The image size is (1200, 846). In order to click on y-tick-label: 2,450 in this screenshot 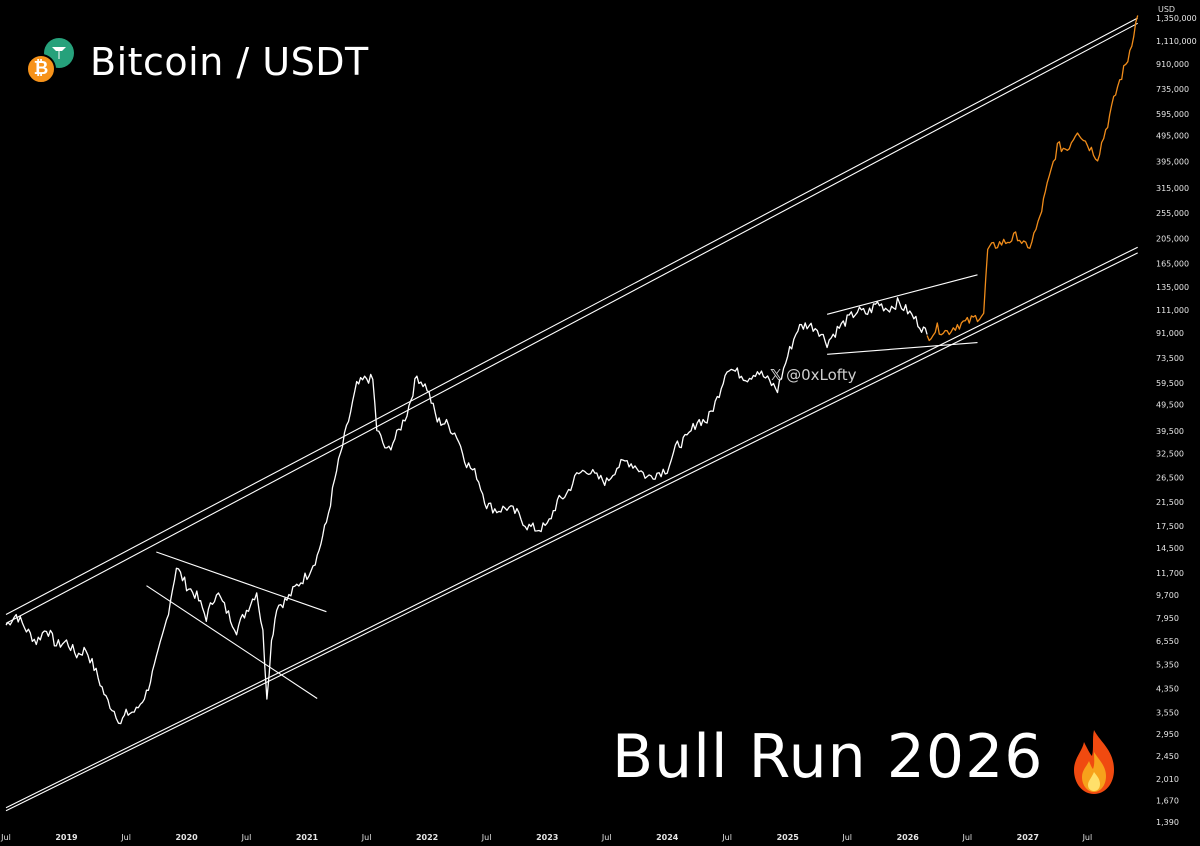, I will do `click(1167, 756)`.